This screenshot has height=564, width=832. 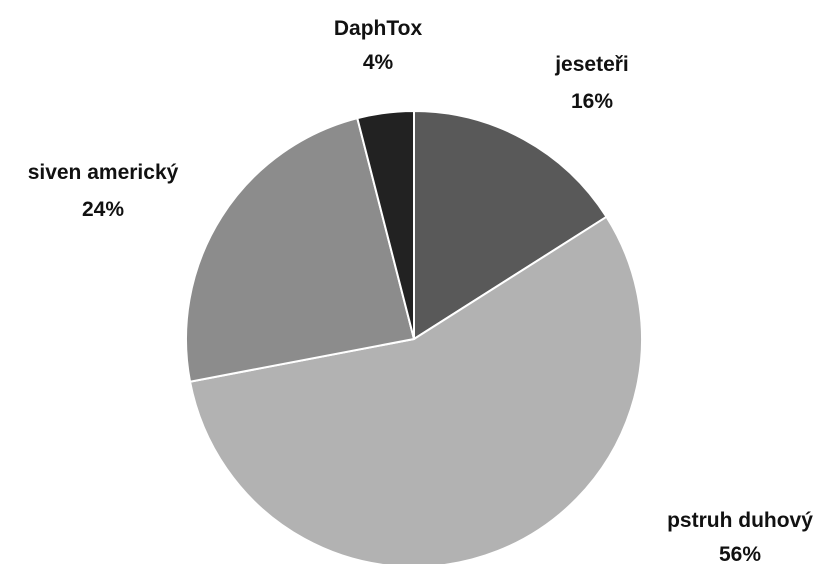 What do you see at coordinates (592, 101) in the screenshot?
I see `slice-percent-label: 16%` at bounding box center [592, 101].